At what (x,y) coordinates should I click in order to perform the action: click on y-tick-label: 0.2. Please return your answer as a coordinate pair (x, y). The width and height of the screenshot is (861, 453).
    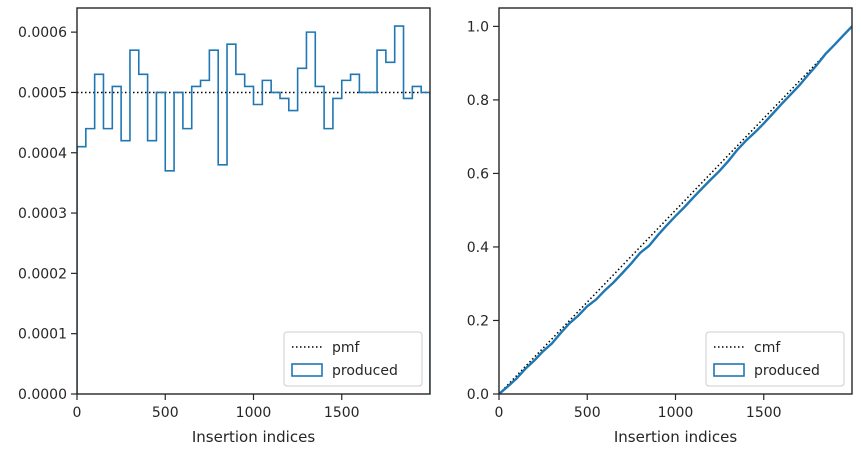
    Looking at the image, I should click on (478, 321).